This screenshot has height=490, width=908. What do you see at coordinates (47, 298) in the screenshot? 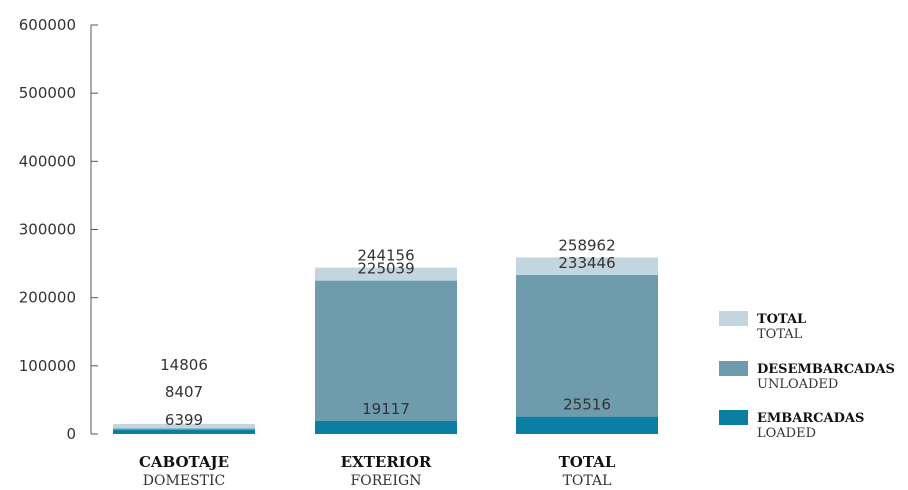
I see `y-tick-label: 200000` at bounding box center [47, 298].